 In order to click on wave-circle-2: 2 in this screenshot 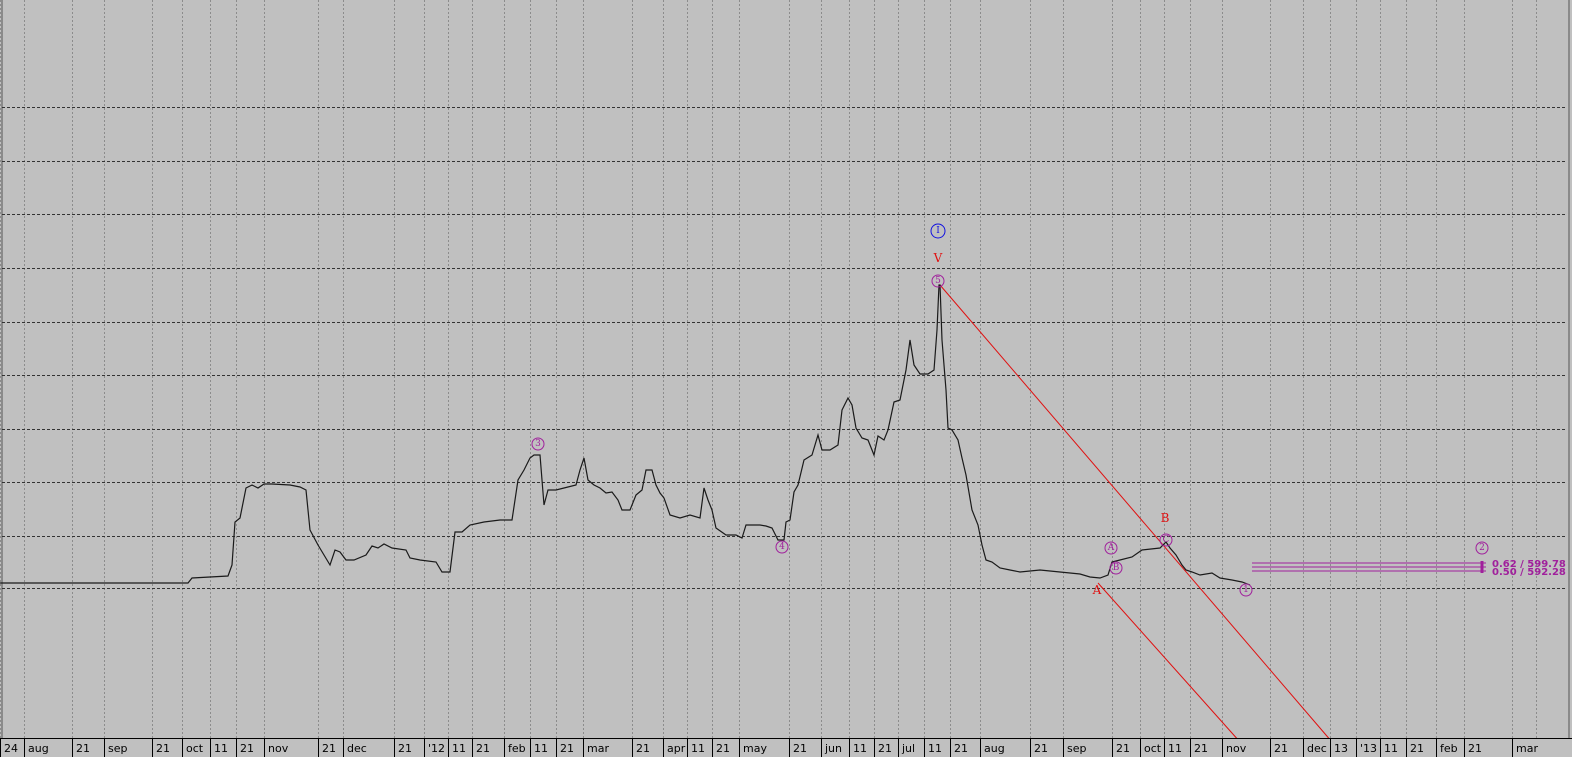, I will do `click(1482, 548)`.